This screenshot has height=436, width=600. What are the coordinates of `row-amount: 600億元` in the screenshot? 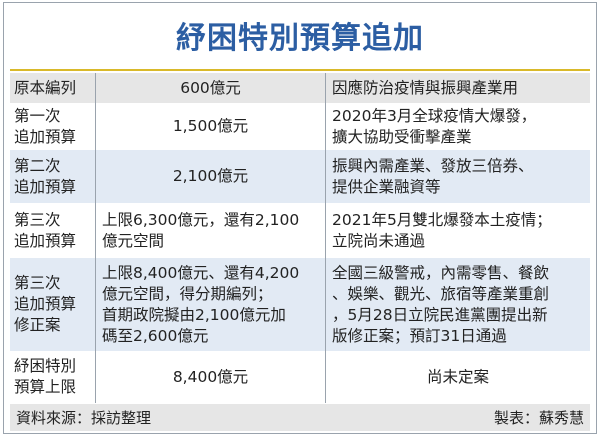 It's located at (211, 88).